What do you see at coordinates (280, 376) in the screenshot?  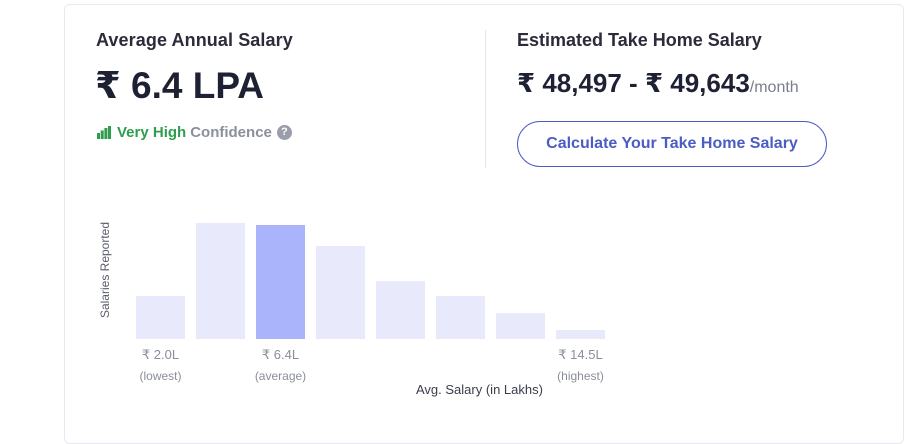 I see `chart-tick-sublabel: (average)` at bounding box center [280, 376].